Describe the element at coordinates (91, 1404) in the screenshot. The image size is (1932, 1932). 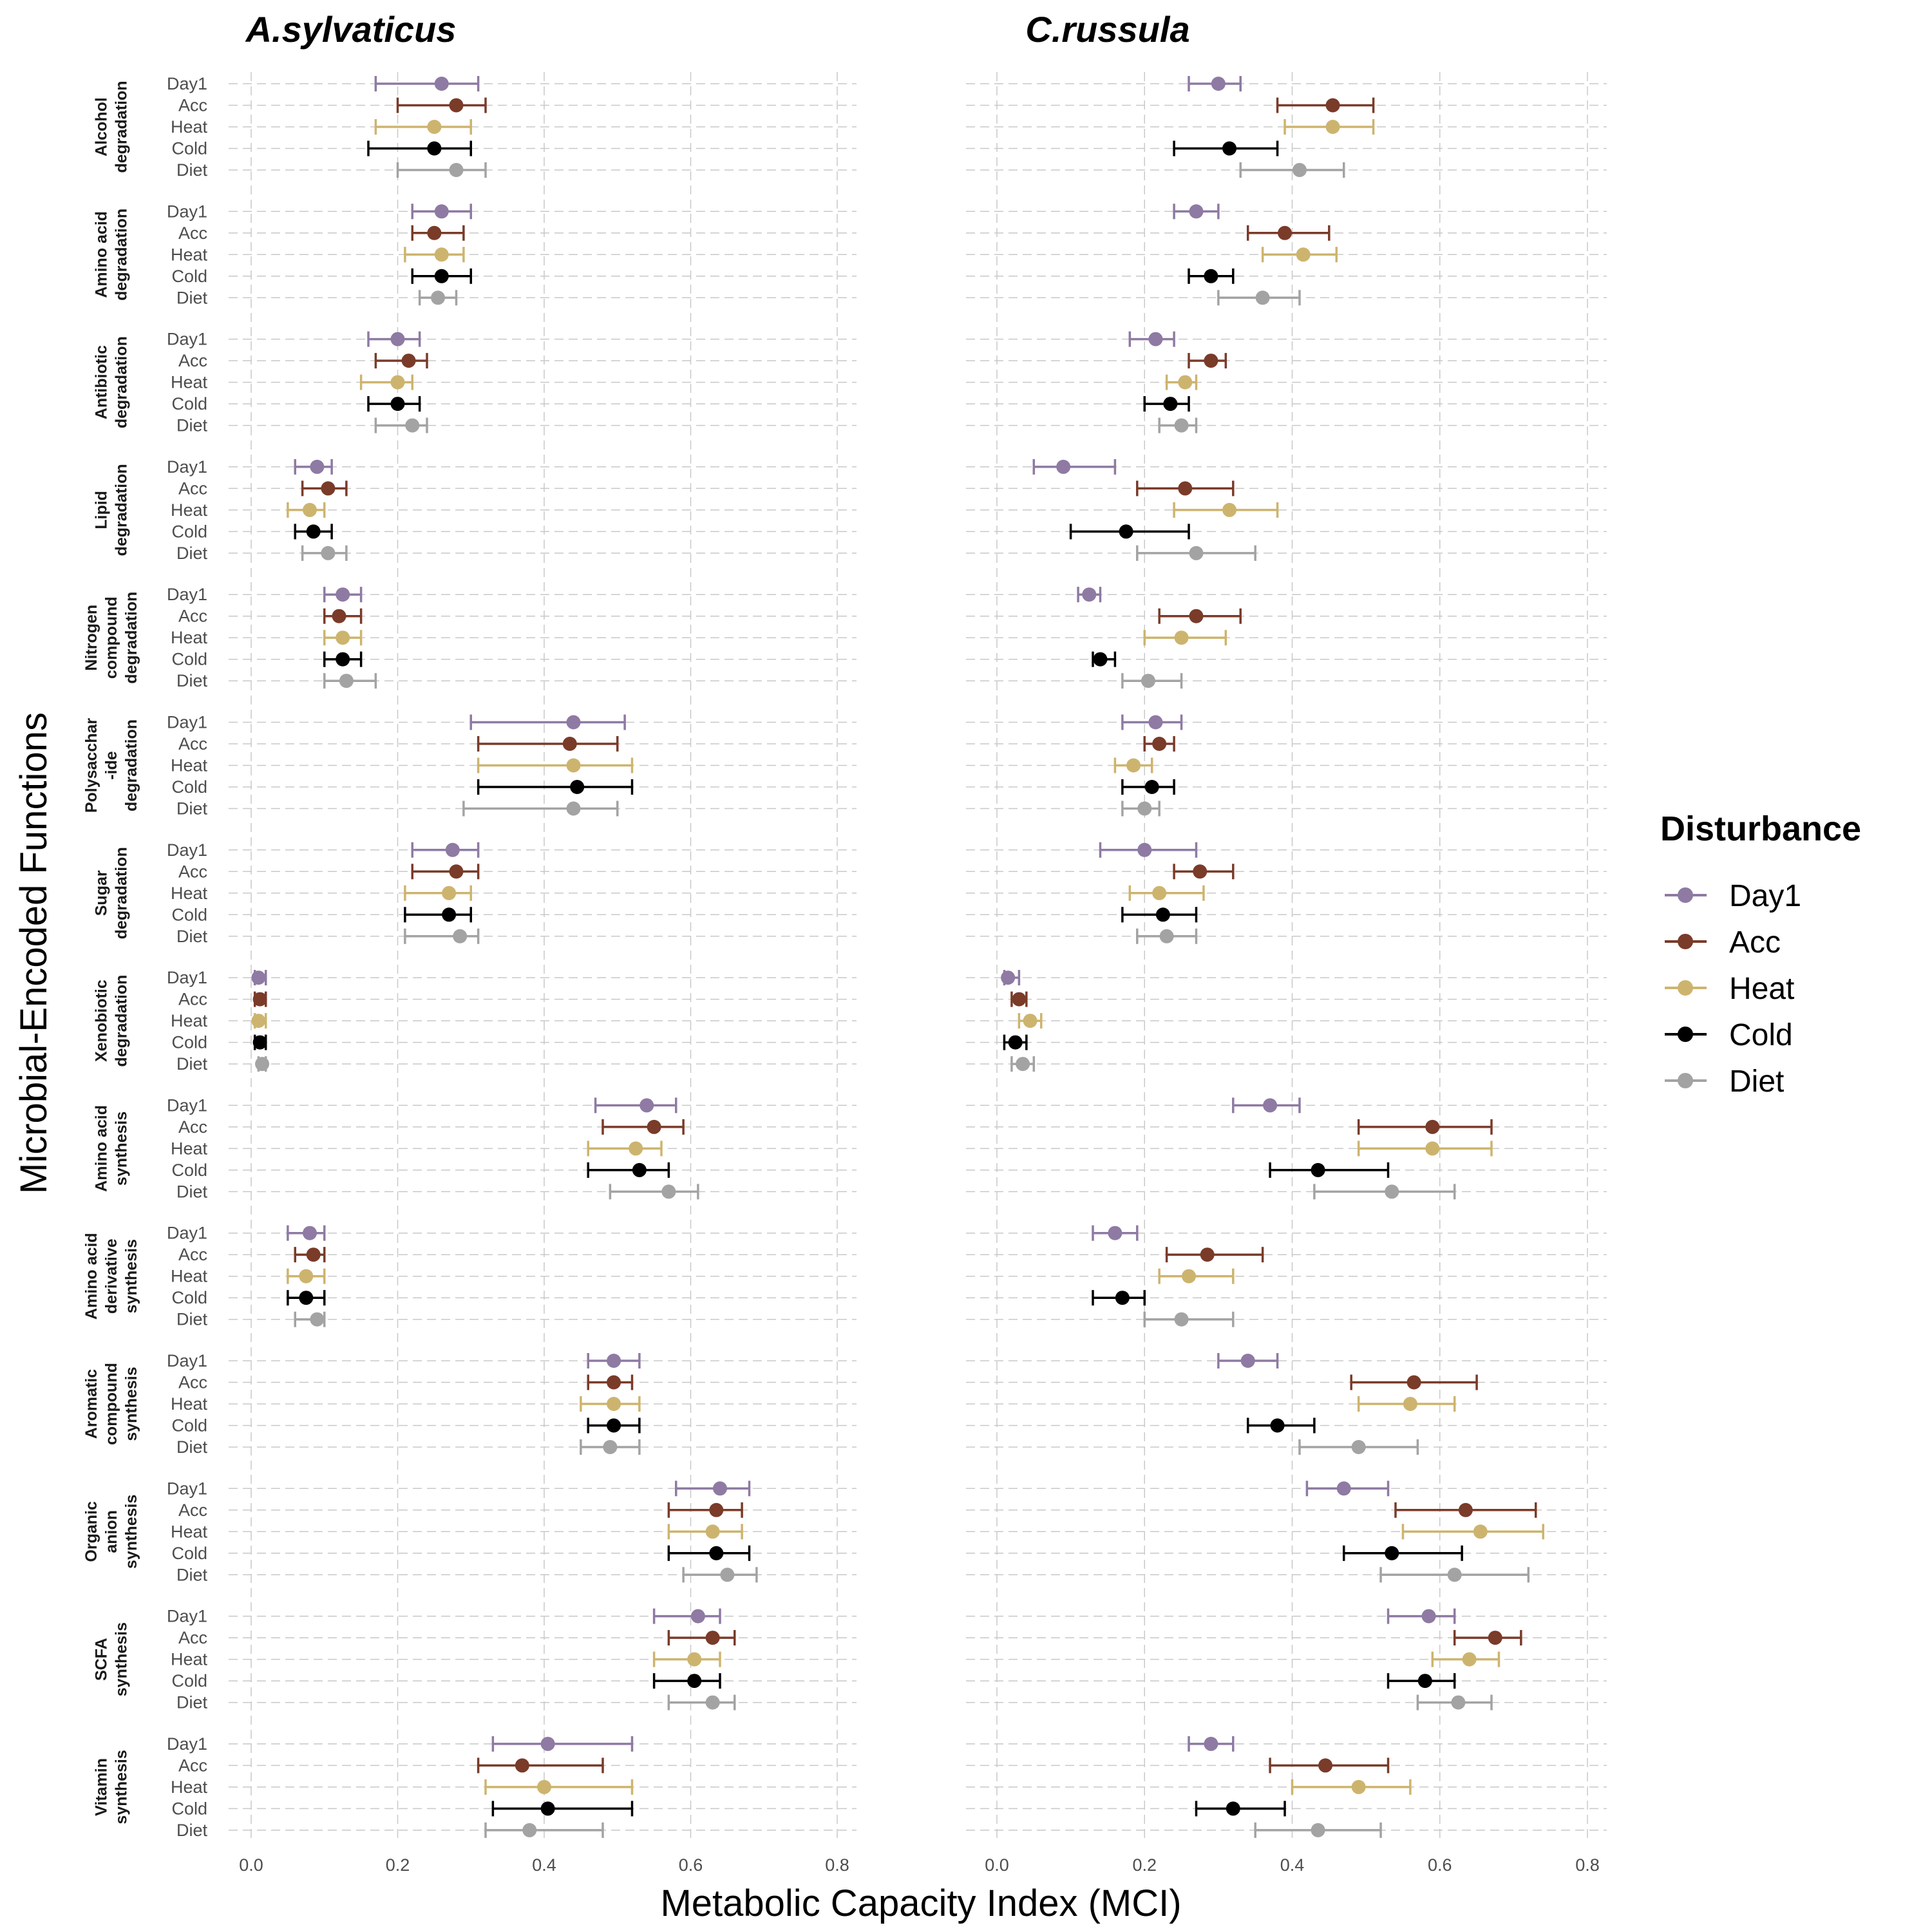
I see `function-label-line: Aromatic` at that location.